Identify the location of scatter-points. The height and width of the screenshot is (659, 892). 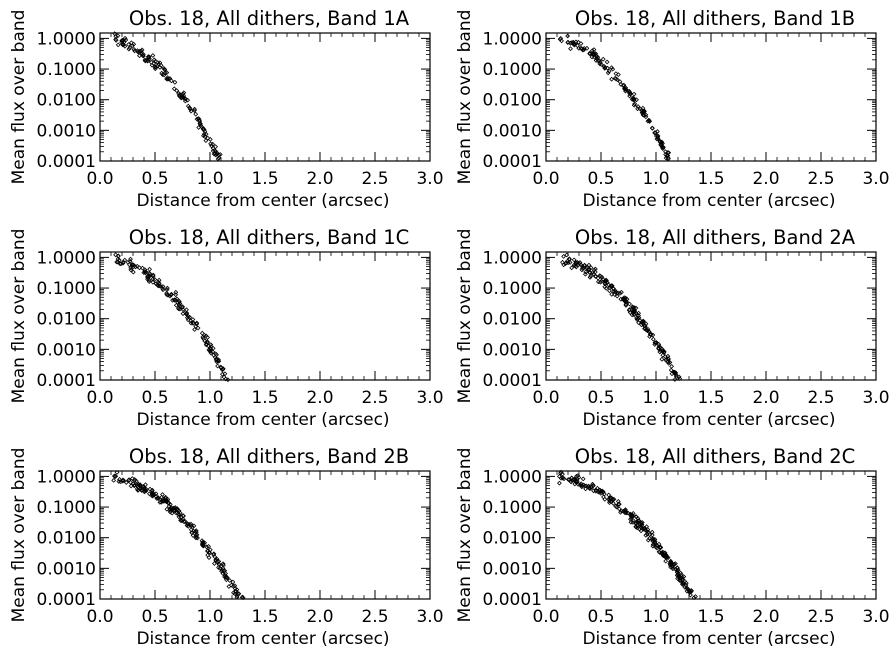
(627, 535).